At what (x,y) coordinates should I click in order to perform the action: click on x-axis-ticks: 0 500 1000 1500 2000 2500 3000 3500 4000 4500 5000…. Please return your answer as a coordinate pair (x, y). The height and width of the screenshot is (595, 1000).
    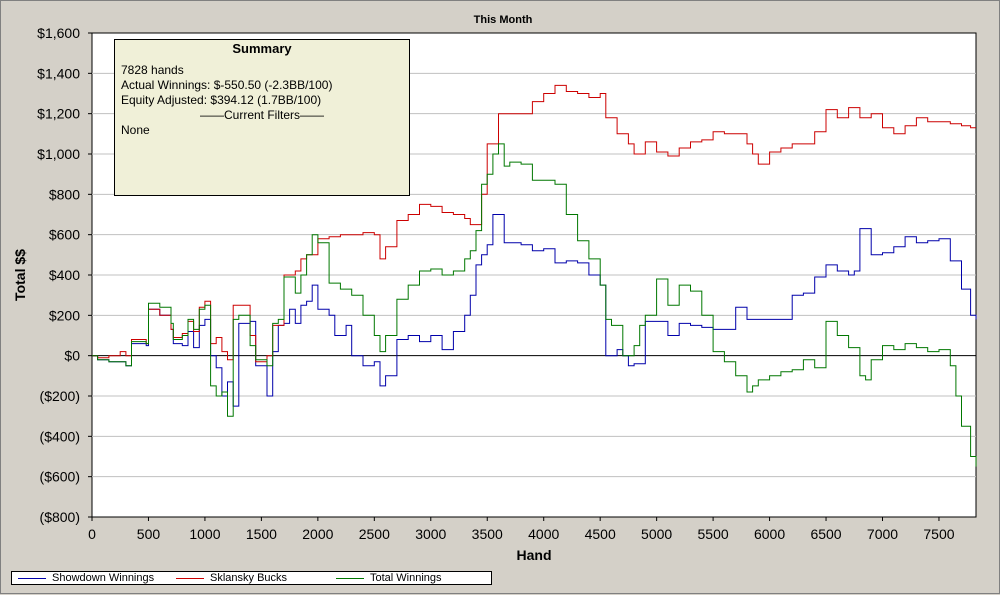
    Looking at the image, I should click on (521, 529).